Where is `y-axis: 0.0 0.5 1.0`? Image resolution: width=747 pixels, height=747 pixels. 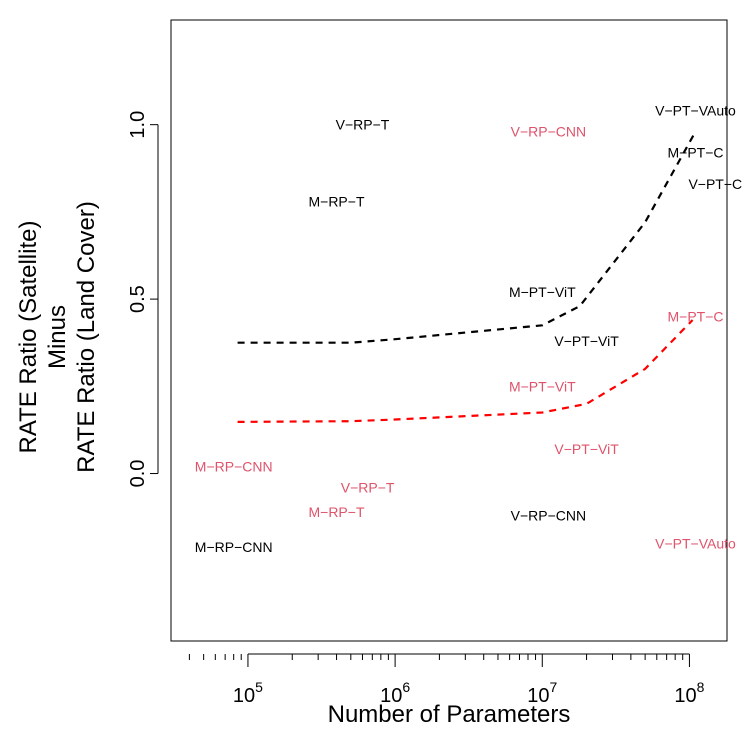
y-axis: 0.0 0.5 1.0 is located at coordinates (143, 299).